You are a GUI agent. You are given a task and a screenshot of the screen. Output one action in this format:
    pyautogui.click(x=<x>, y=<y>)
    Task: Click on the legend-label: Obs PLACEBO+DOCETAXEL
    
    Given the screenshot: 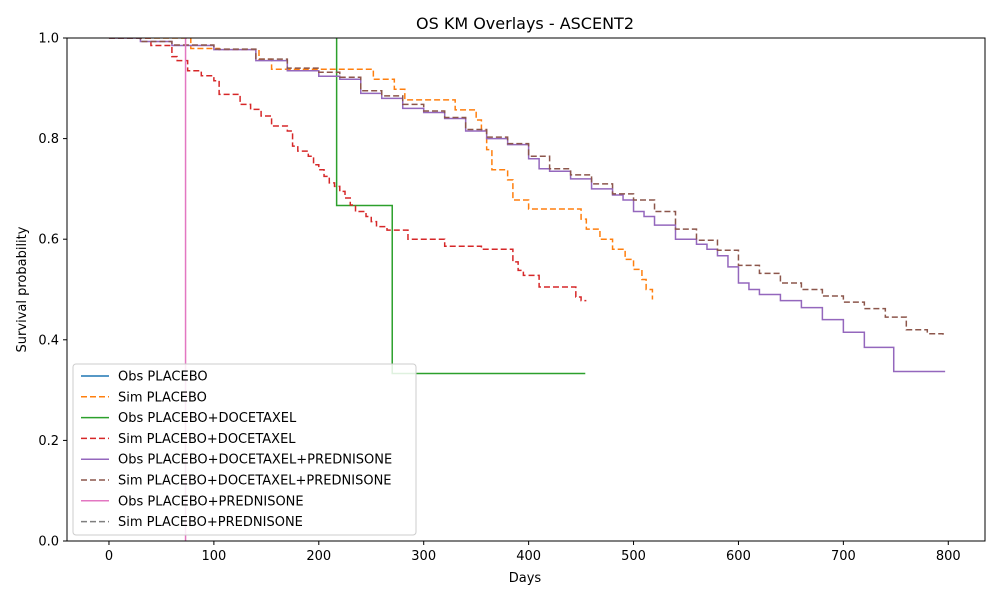 What is the action you would take?
    pyautogui.click(x=207, y=418)
    